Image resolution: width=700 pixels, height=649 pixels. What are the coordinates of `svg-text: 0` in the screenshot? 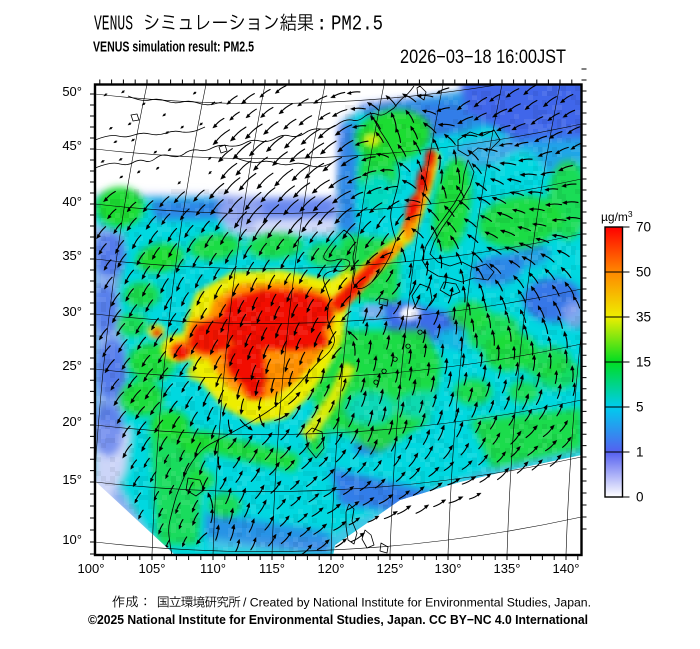 It's located at (640, 497).